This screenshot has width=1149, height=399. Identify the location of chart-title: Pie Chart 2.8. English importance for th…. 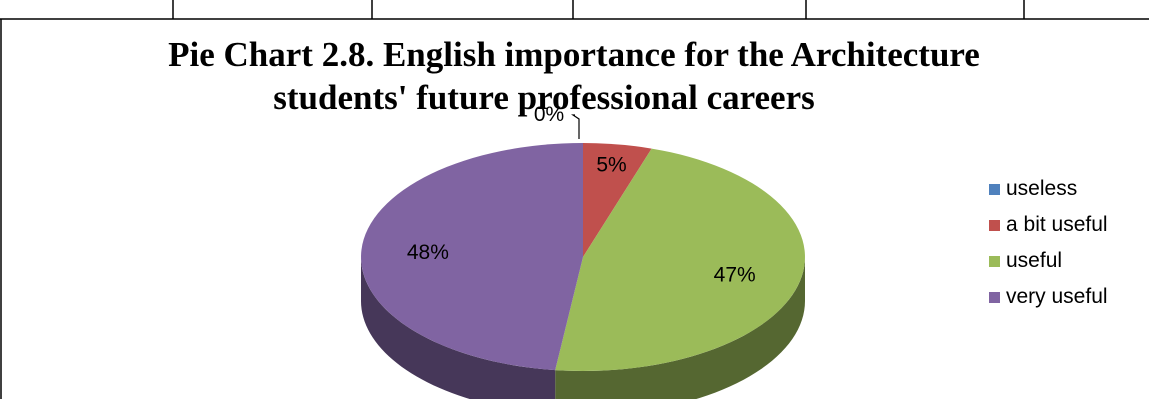
(574, 76).